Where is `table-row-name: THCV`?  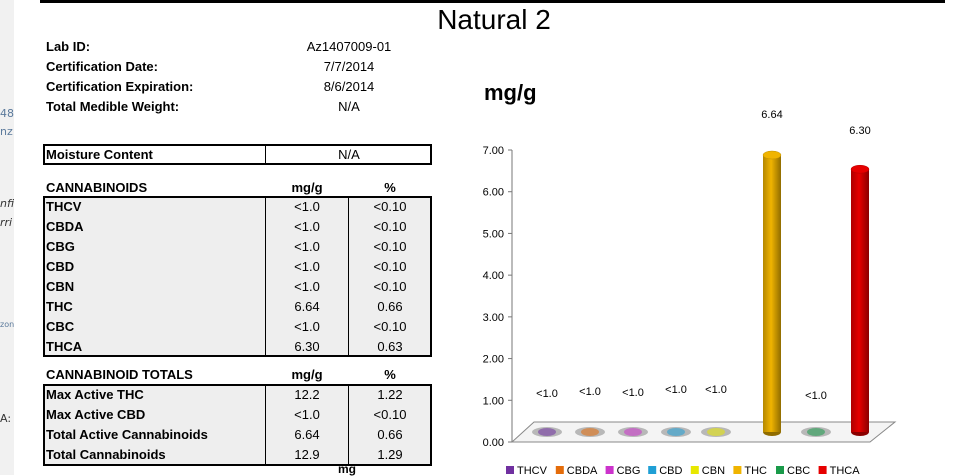
table-row-name: THCV is located at coordinates (64, 206).